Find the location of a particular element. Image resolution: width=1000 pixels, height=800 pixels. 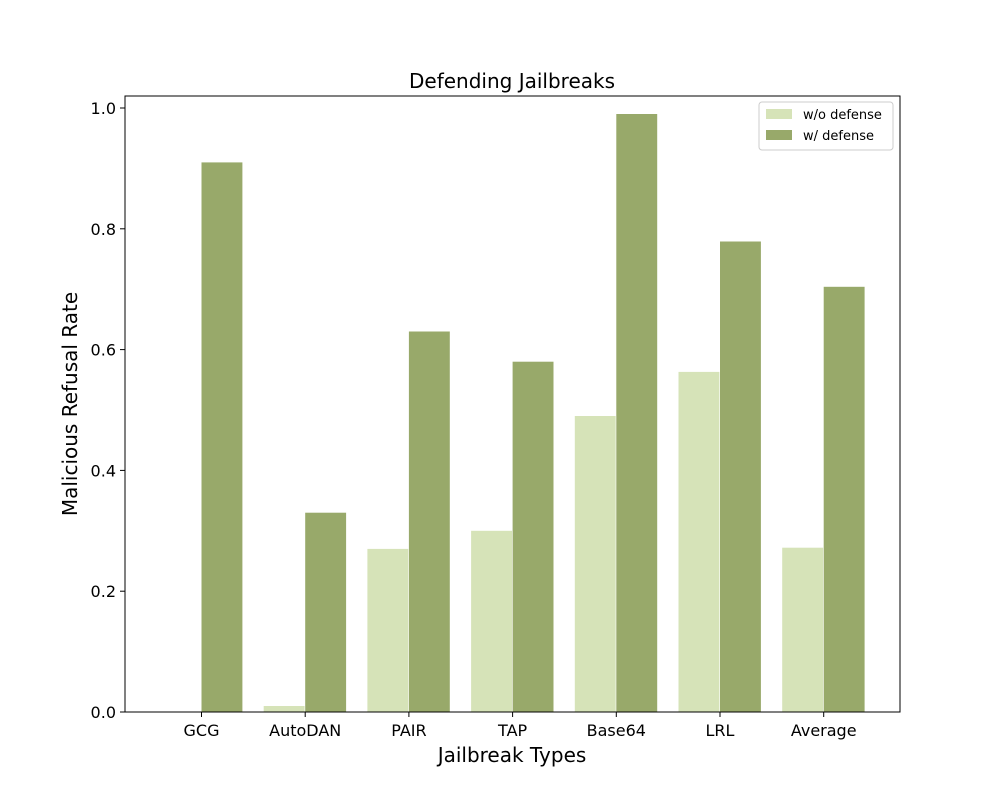

legend-label-without-defense: w/o defense is located at coordinates (842, 115).